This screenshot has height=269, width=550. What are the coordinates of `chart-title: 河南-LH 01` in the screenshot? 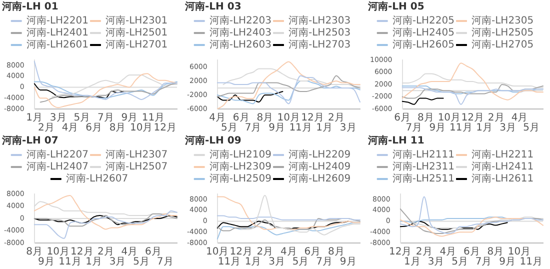 It's located at (29, 6).